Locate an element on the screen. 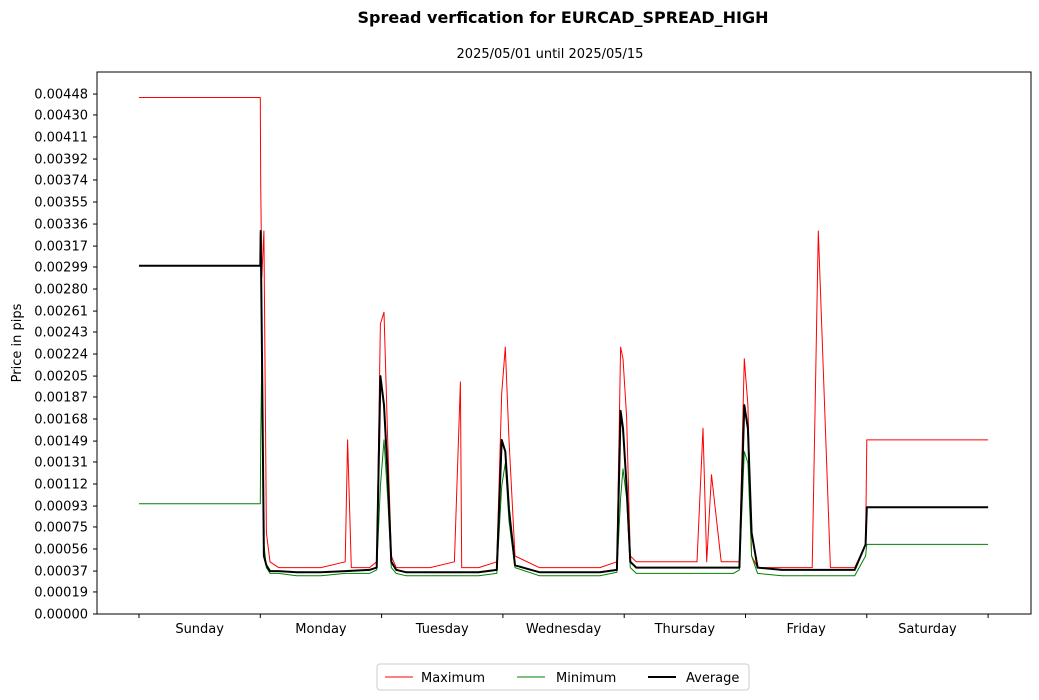 The width and height of the screenshot is (1039, 700). y-axis-label: Price in pips is located at coordinates (17, 342).